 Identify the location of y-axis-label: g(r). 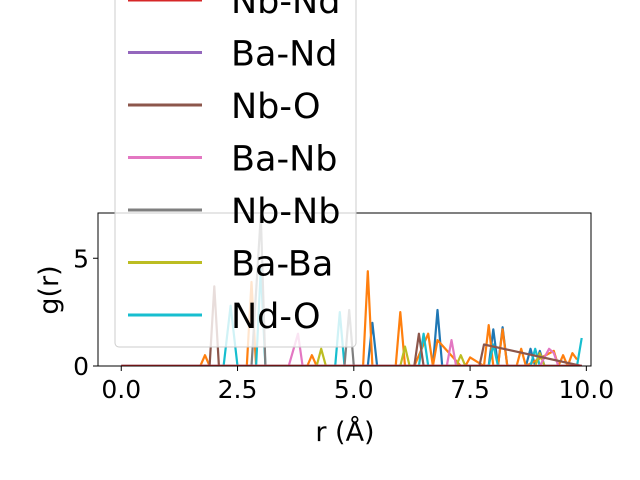
(49, 289).